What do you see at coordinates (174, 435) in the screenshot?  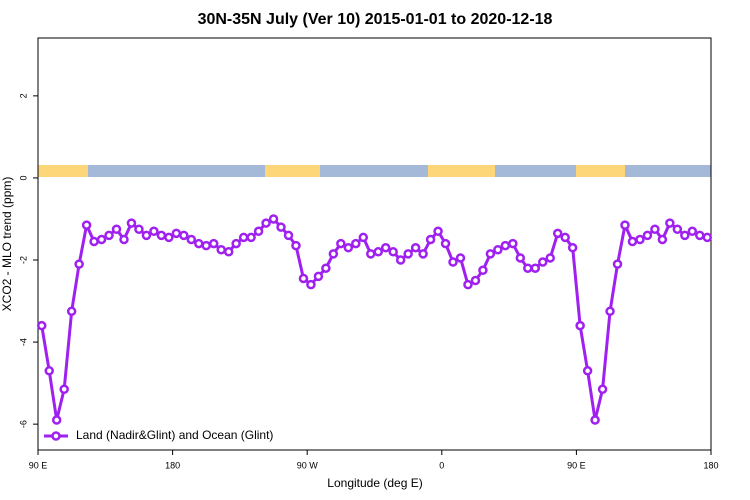 I see `legend-label: Land (Nadir&Glint) and Ocean (Glint)` at bounding box center [174, 435].